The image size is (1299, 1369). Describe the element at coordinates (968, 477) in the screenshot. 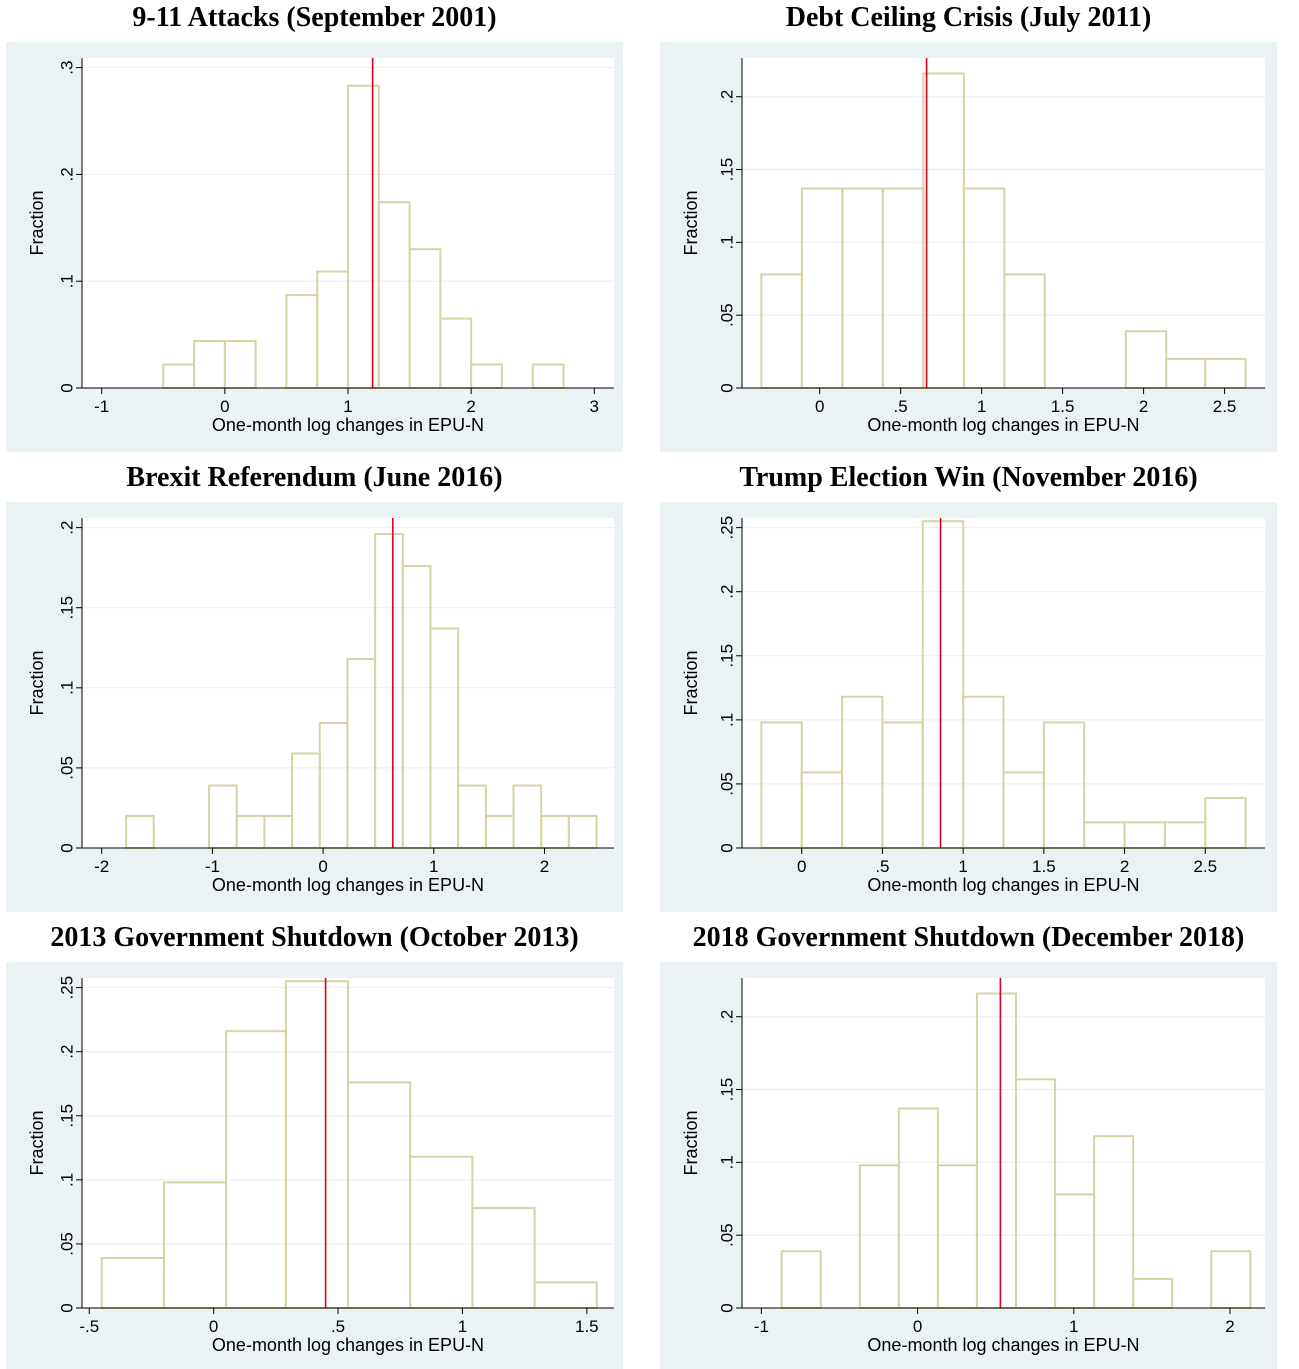

I see `chart-title: Trump Election Win (November 2016)` at that location.